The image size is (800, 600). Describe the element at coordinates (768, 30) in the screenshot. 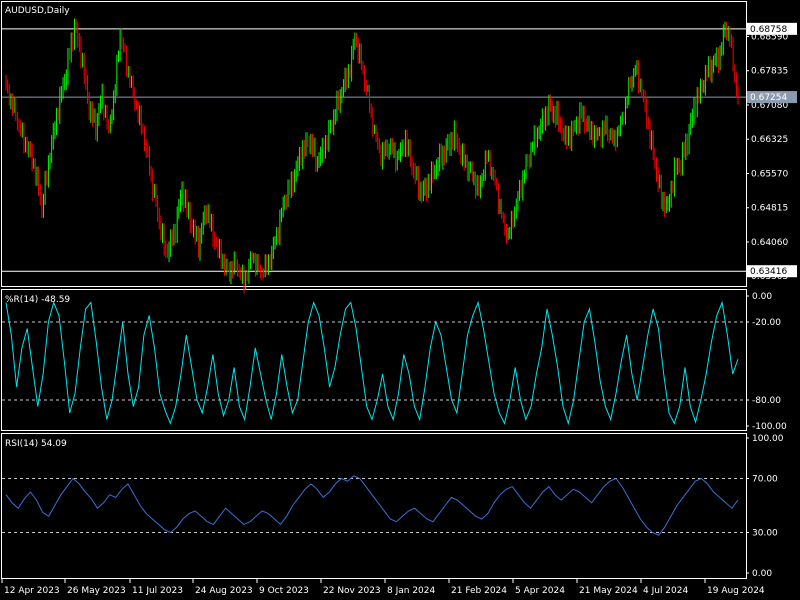

I see `level-label: 0.68758` at that location.